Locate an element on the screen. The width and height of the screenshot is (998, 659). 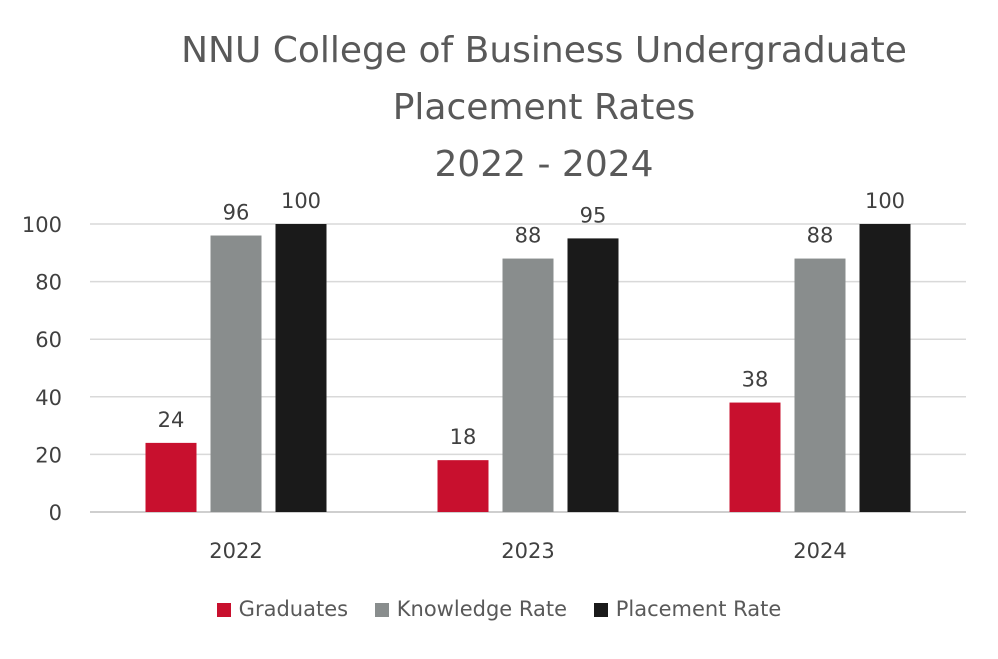
chart-title-line-1: NNU College of Business Undergraduate is located at coordinates (544, 50).